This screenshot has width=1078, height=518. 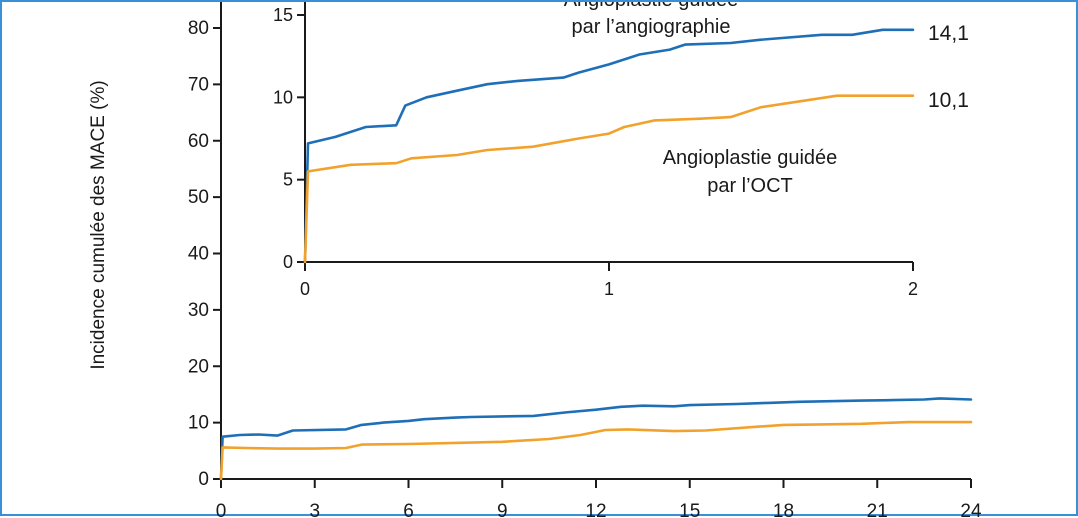 I want to click on annotation-angio-line1: Angioplastie guidée, so click(x=651, y=6).